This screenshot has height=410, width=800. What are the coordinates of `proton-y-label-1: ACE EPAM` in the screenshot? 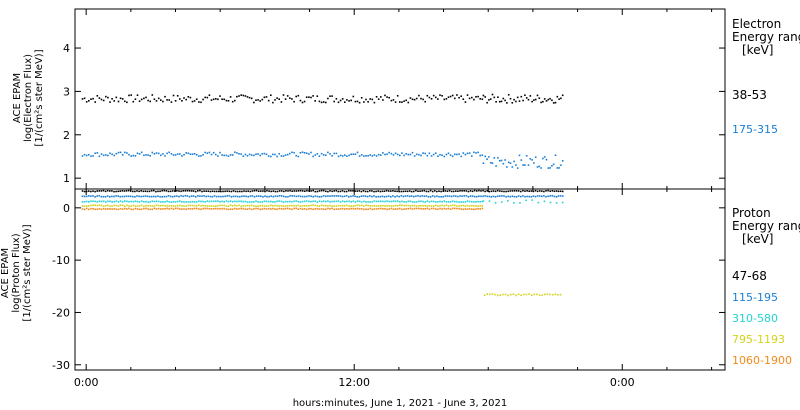 It's located at (5, 273).